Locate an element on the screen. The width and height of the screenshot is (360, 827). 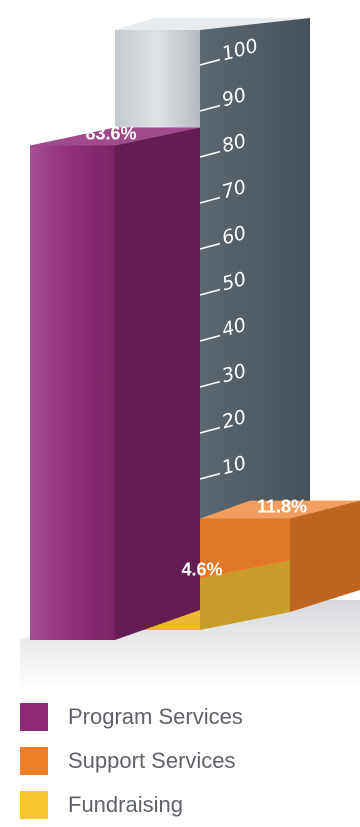
bar-program-services-top is located at coordinates (115, 136).